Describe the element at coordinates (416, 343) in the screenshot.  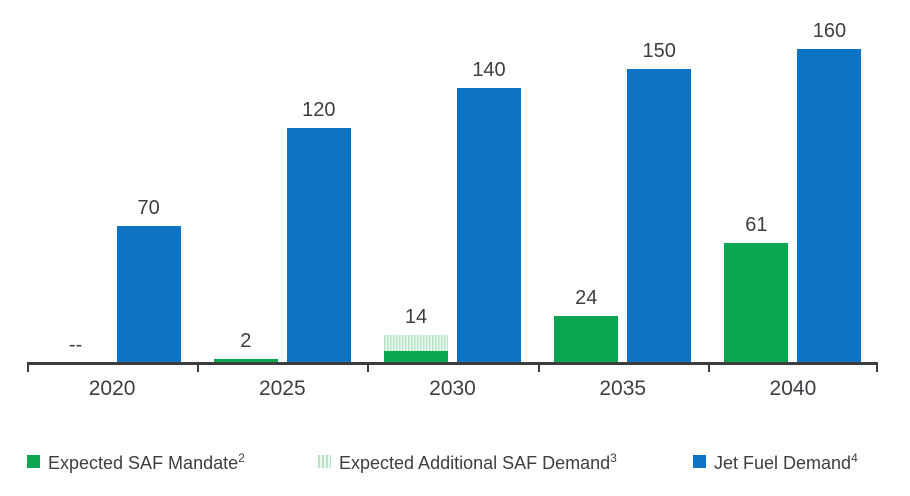
I see `additional-saf-demand-bar` at that location.